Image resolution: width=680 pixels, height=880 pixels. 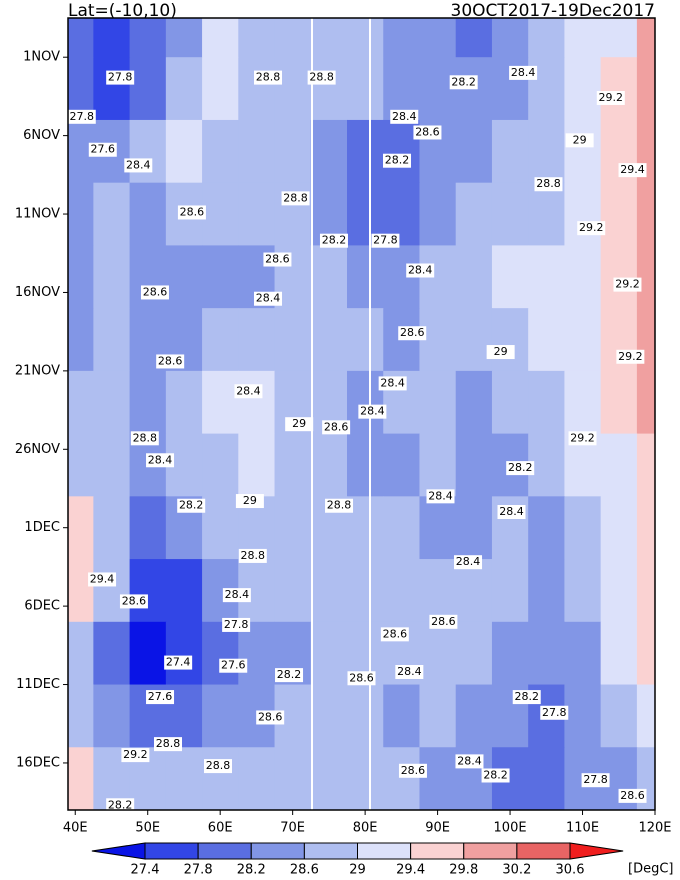 I want to click on x-tick-label: 120E, so click(x=654, y=828).